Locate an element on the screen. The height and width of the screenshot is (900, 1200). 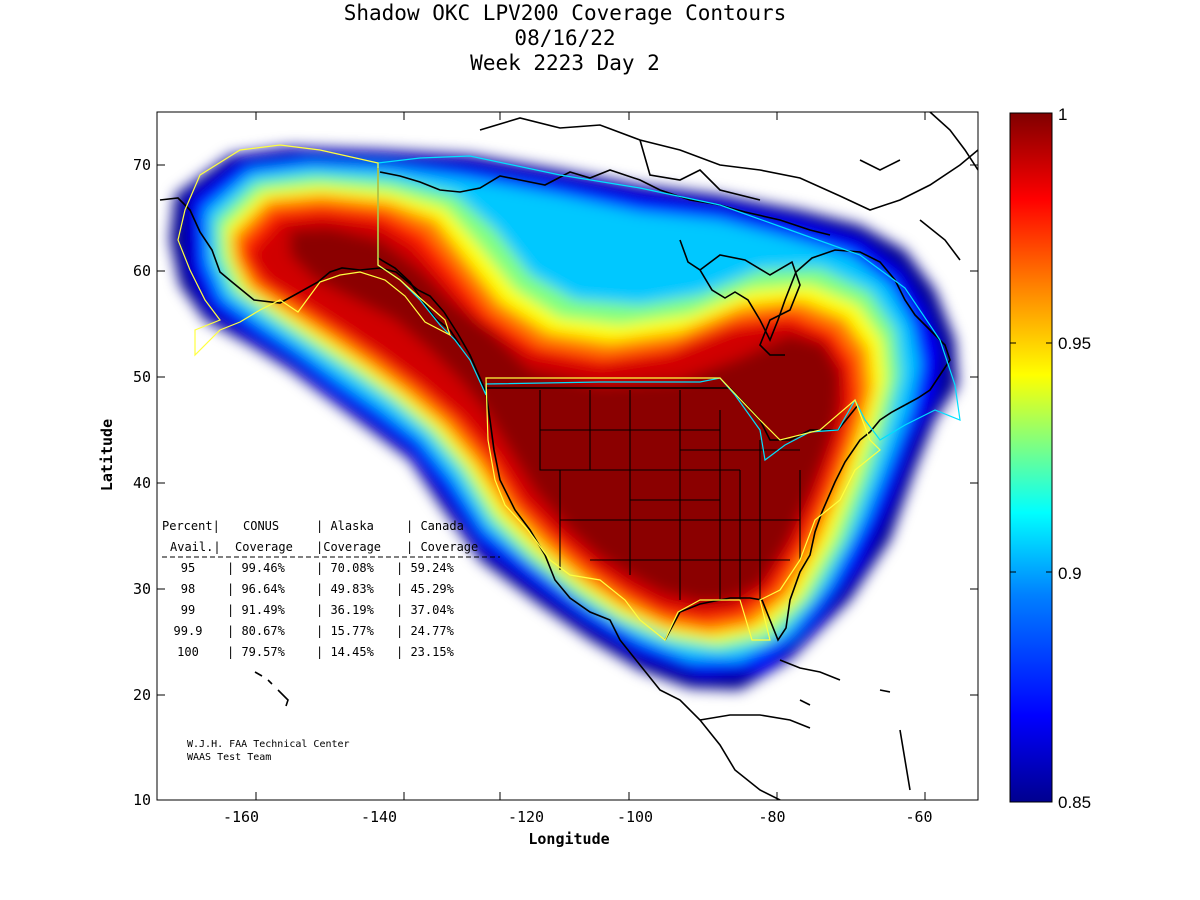
us-canada-border is located at coordinates (672, 414).